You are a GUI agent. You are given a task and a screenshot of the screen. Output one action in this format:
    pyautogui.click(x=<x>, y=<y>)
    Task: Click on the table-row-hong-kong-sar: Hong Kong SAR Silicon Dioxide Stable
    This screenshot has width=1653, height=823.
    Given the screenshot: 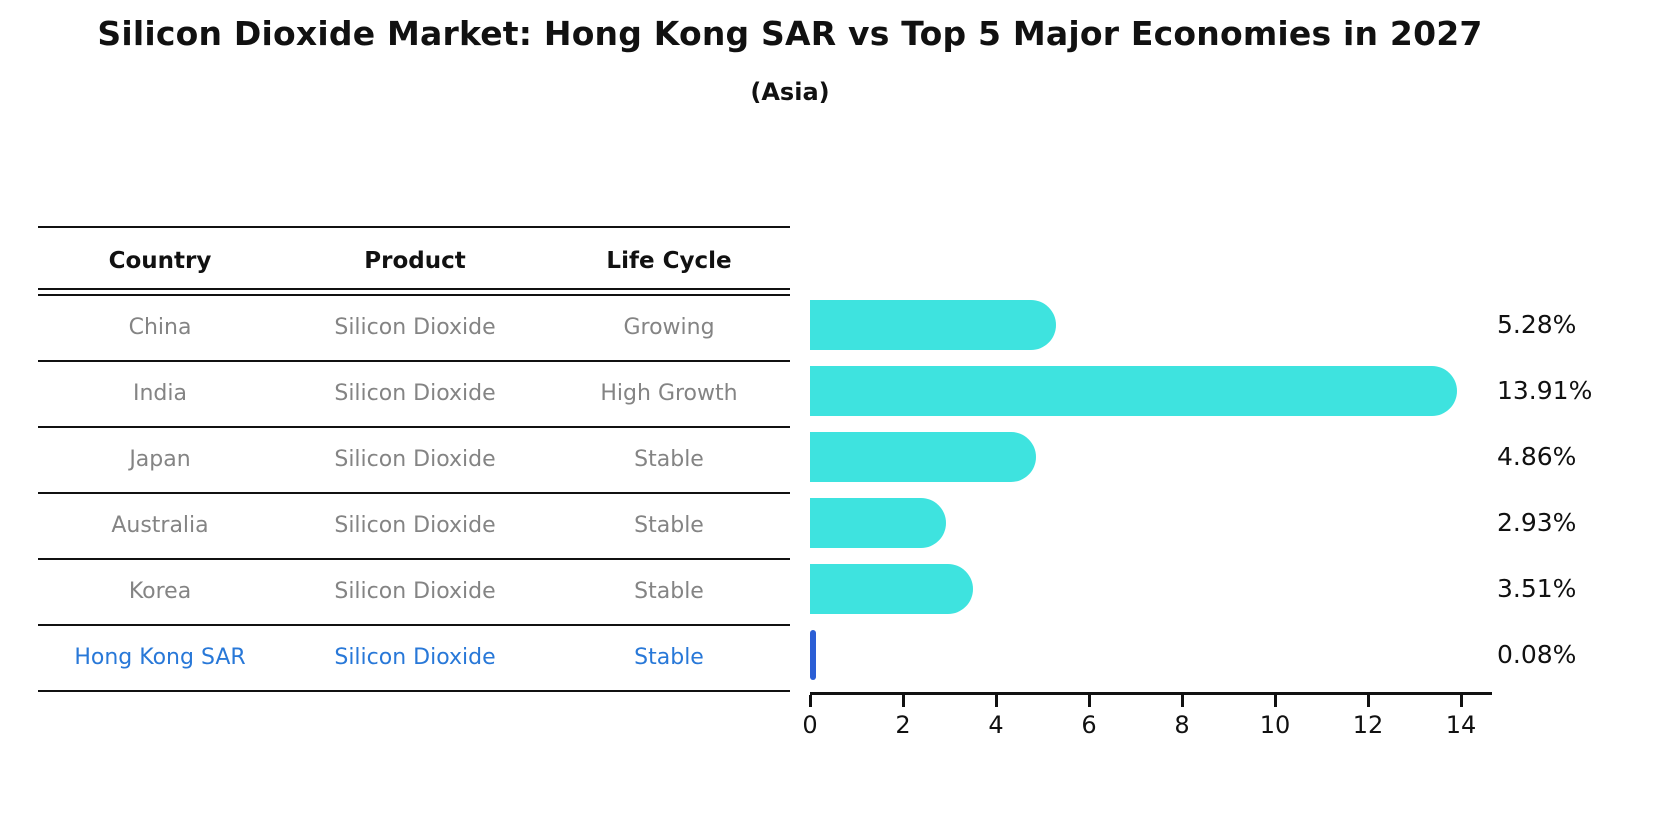 What is the action you would take?
    pyautogui.click(x=414, y=658)
    